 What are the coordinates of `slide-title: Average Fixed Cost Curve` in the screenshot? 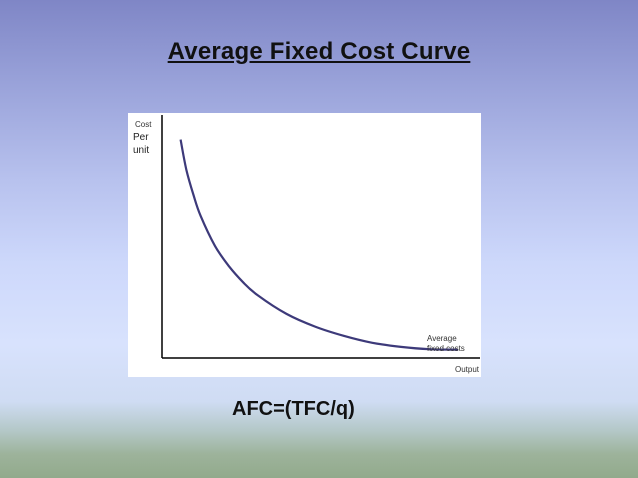 It's located at (319, 51).